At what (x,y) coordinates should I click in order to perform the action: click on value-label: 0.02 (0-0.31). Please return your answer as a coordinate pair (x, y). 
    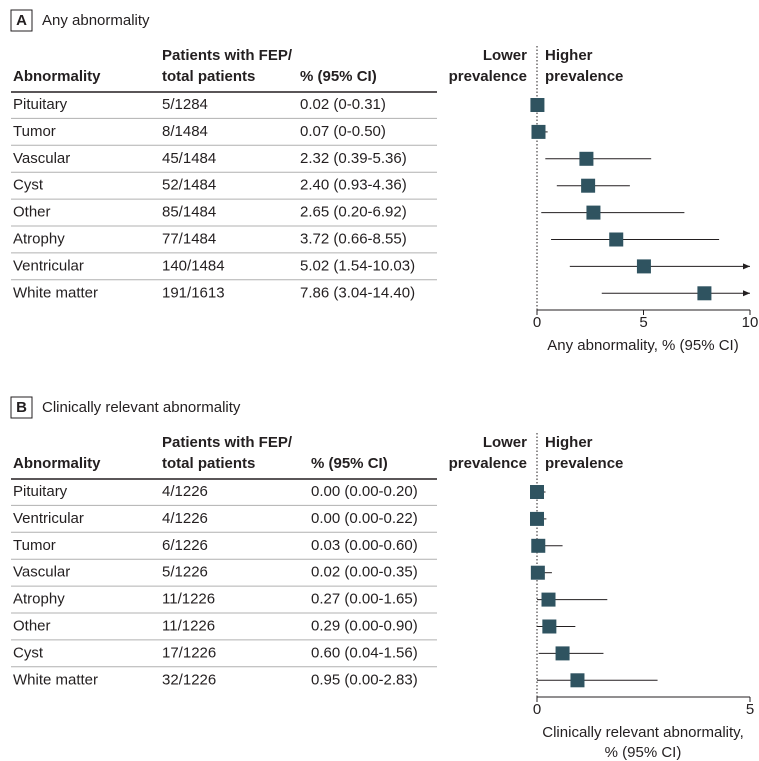
    Looking at the image, I should click on (343, 104).